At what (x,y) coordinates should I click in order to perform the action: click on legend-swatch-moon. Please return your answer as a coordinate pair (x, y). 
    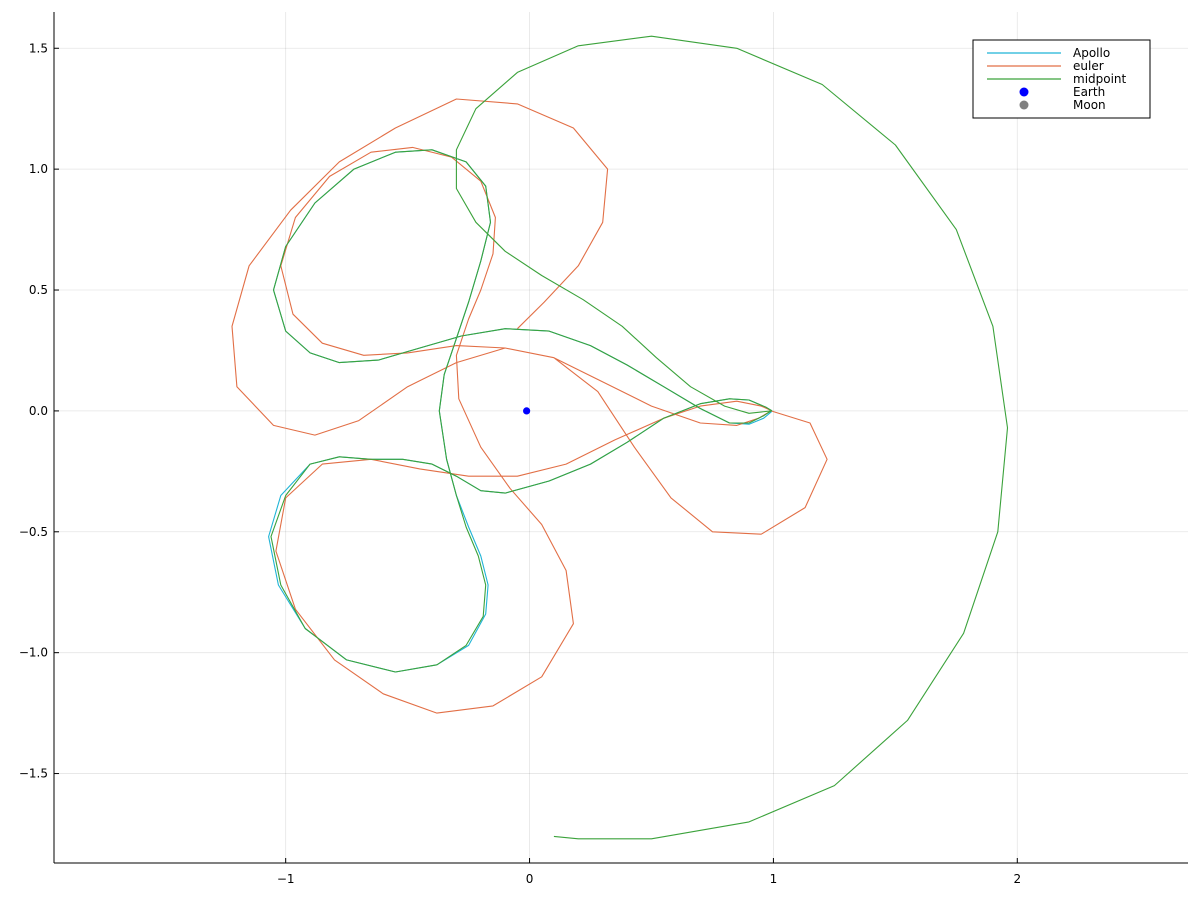
    Looking at the image, I should click on (1024, 105).